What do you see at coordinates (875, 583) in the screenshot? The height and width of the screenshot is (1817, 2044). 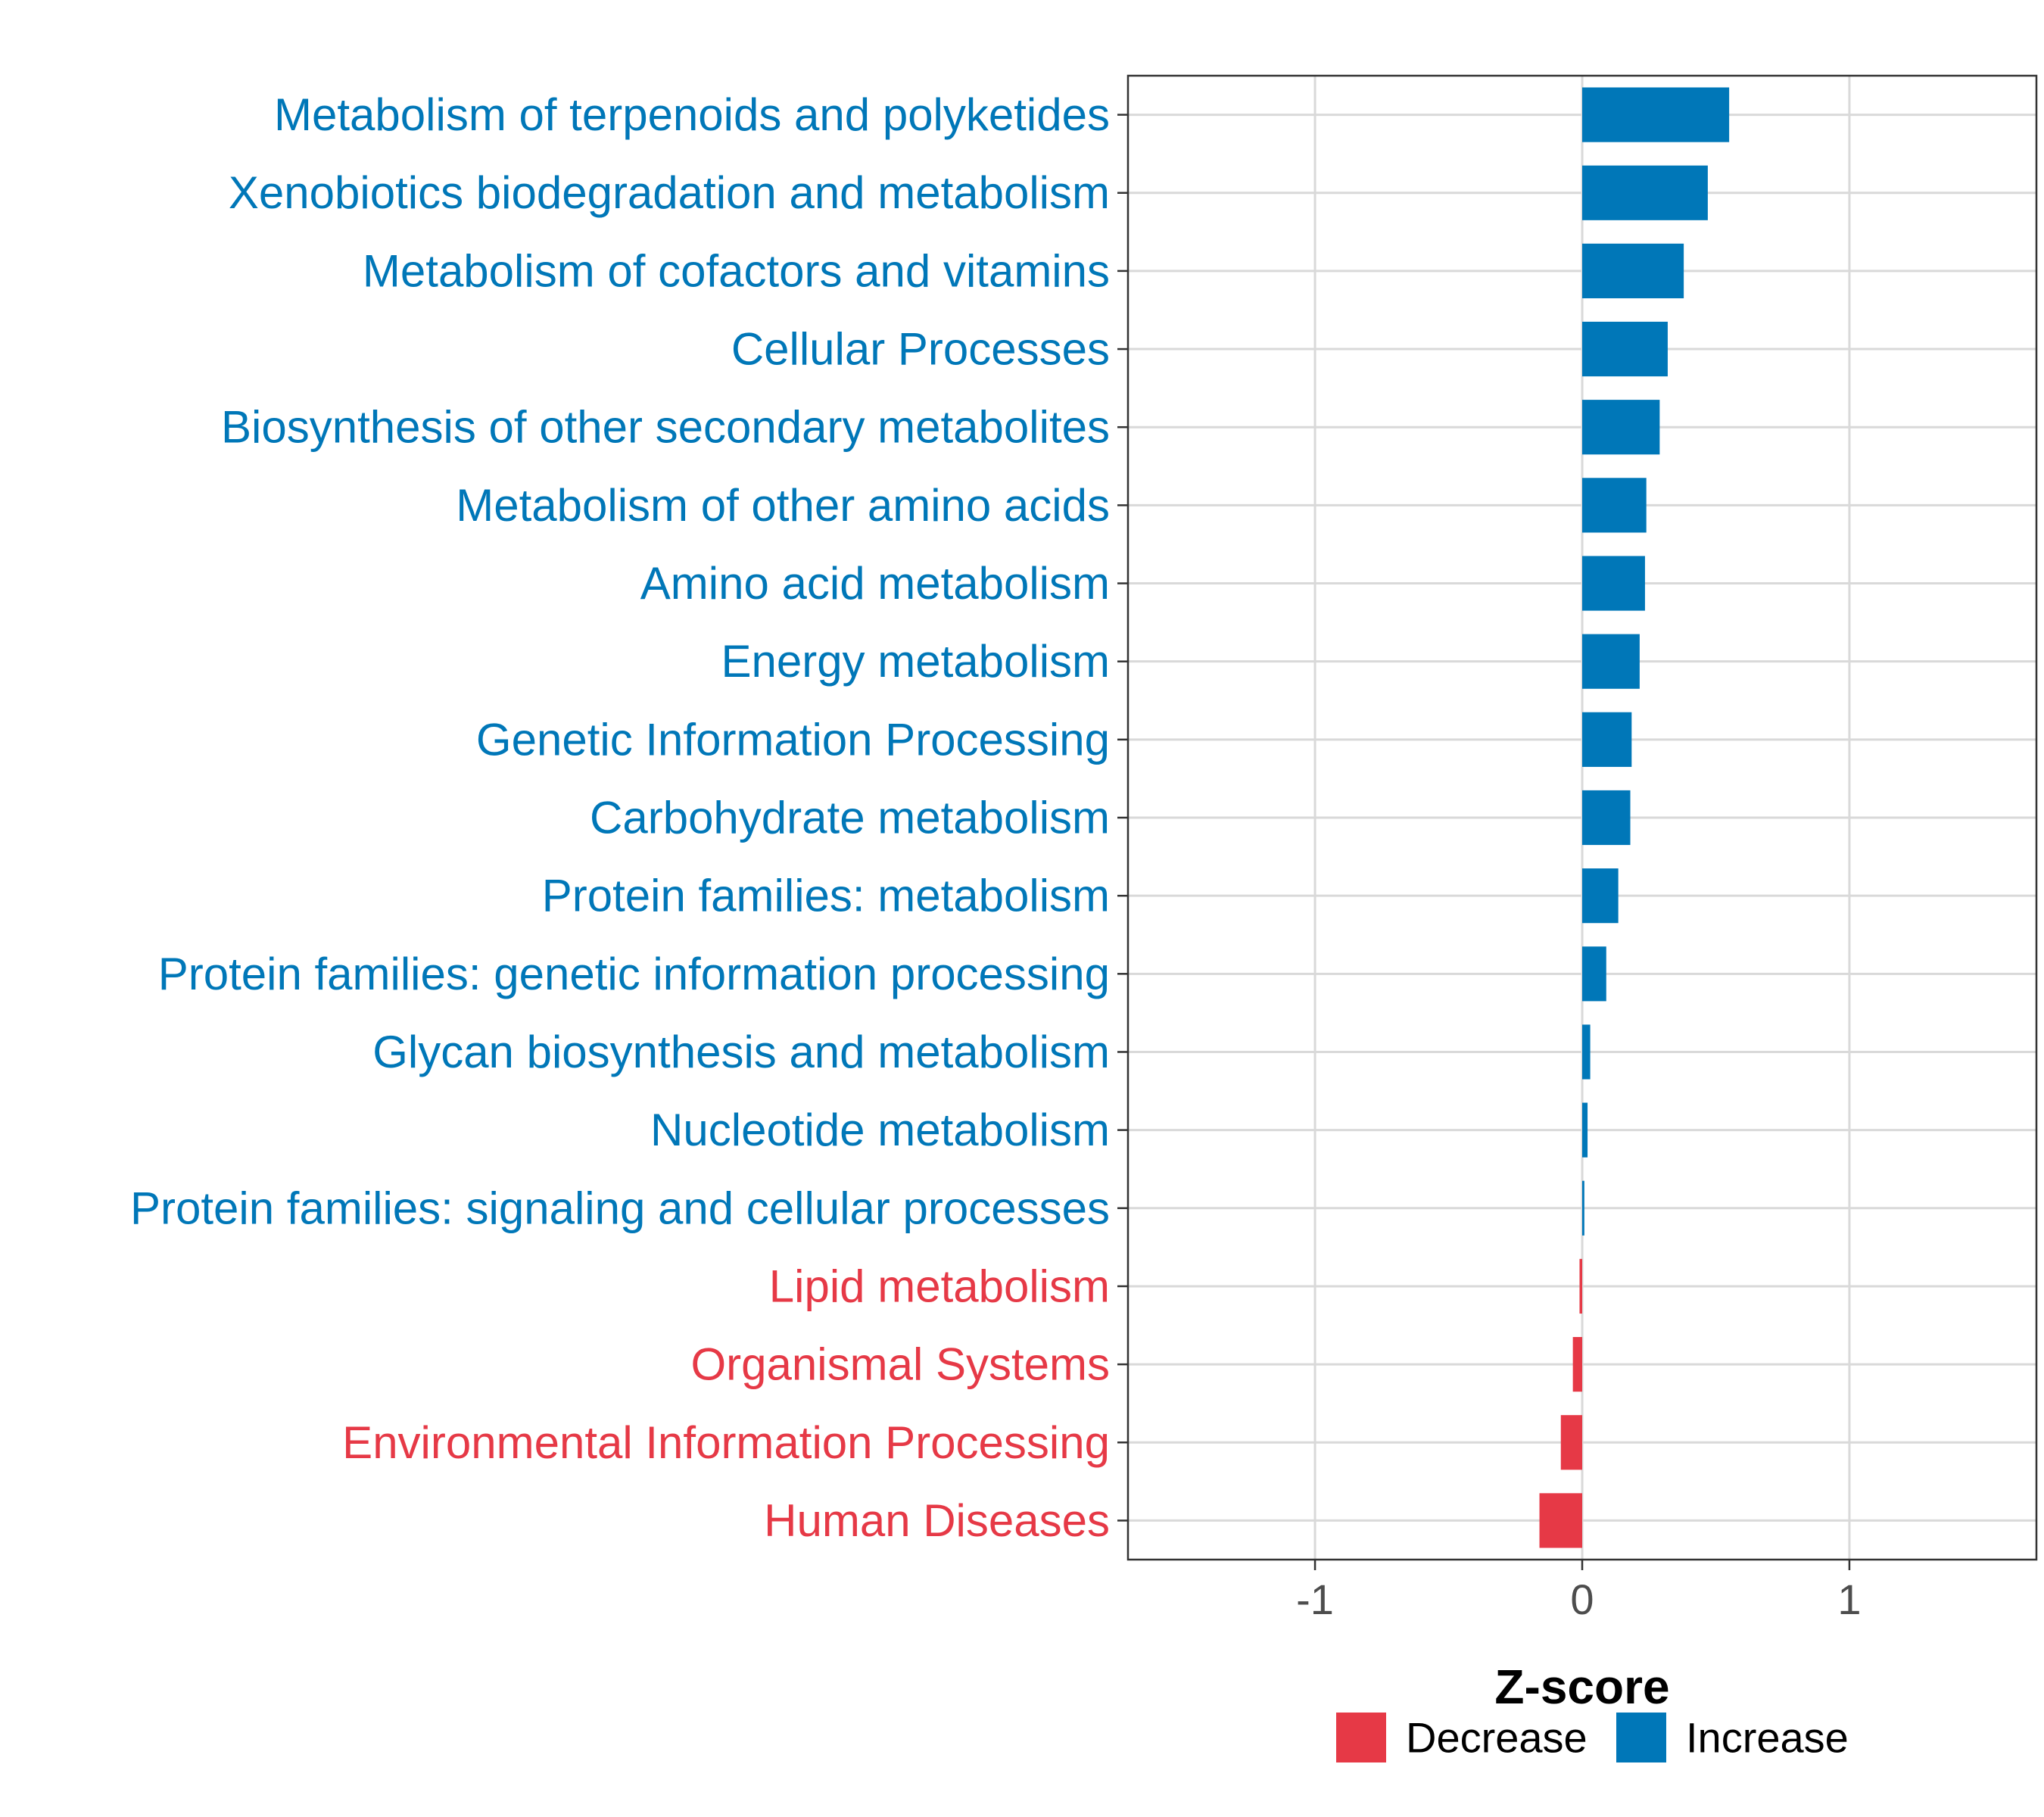 I see `y-category-label: Amino acid metabolism` at bounding box center [875, 583].